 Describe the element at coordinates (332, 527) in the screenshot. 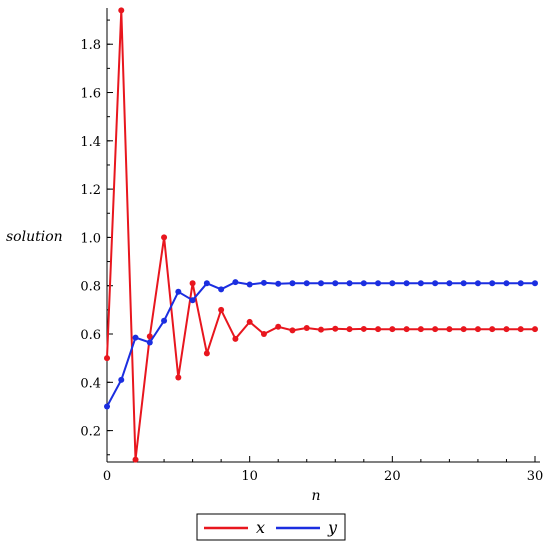

I see `legend-label-y: y` at that location.